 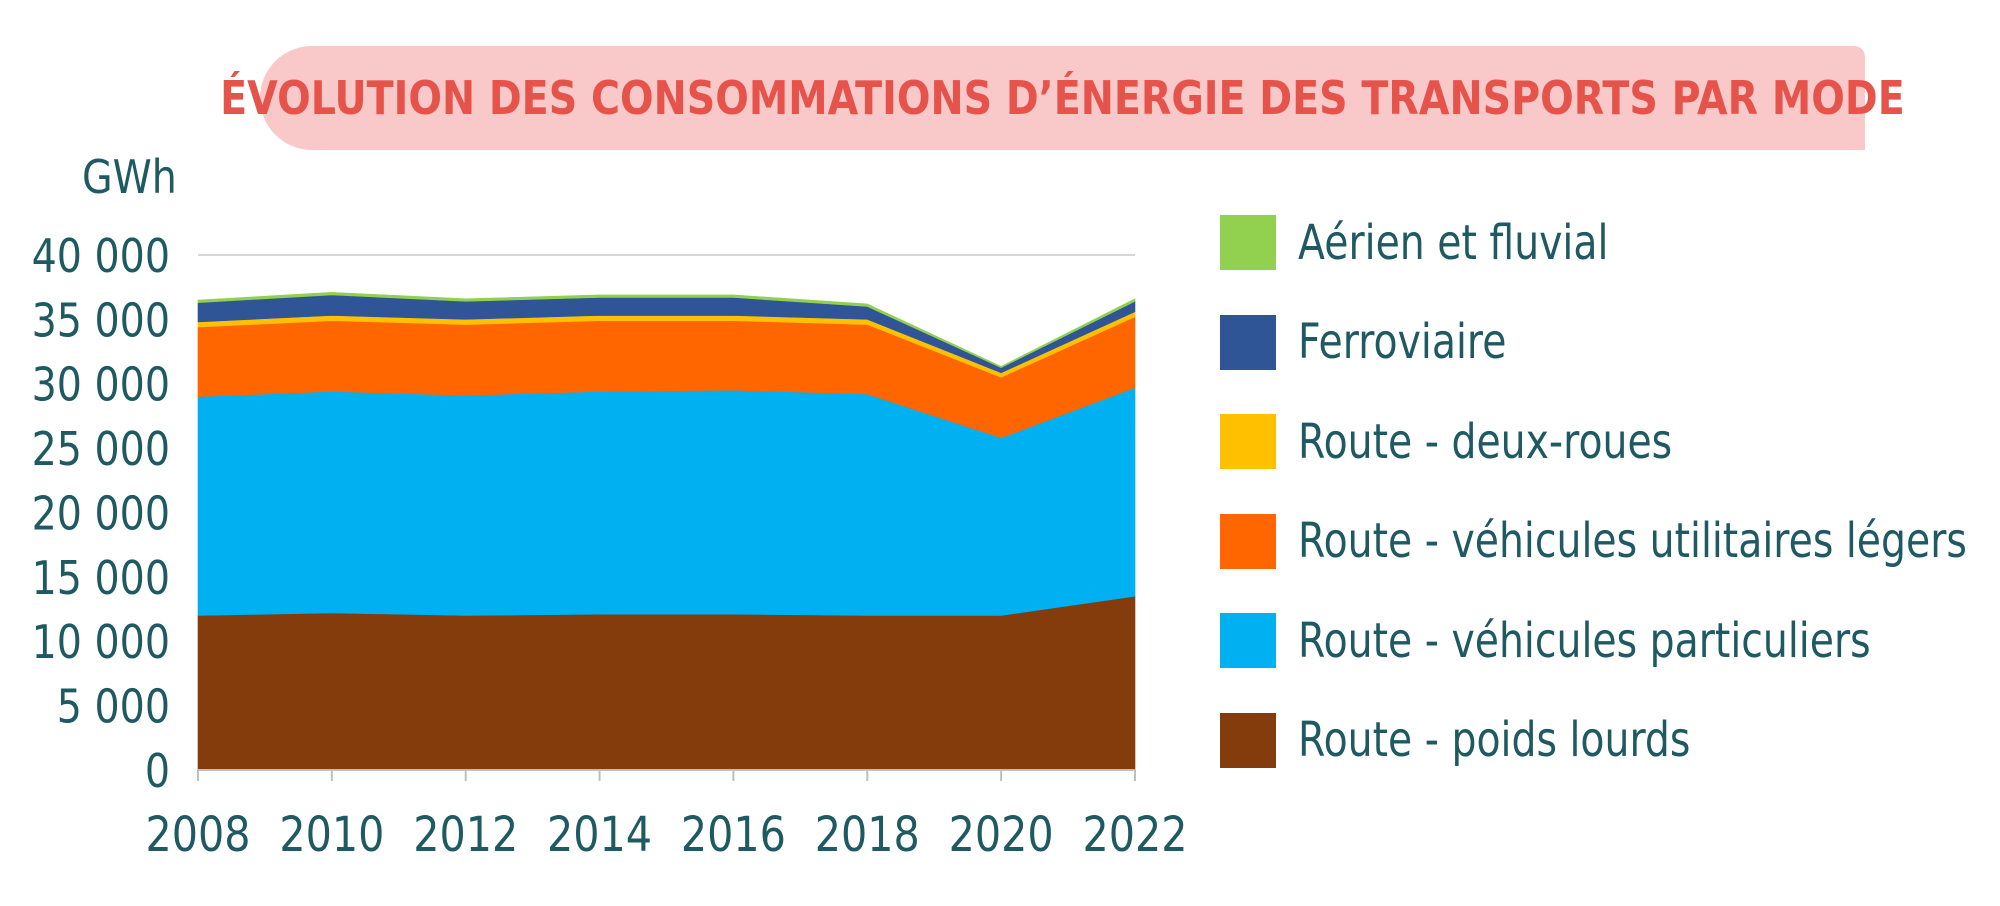 I want to click on y-tick-label: 25 000, so click(x=101, y=450).